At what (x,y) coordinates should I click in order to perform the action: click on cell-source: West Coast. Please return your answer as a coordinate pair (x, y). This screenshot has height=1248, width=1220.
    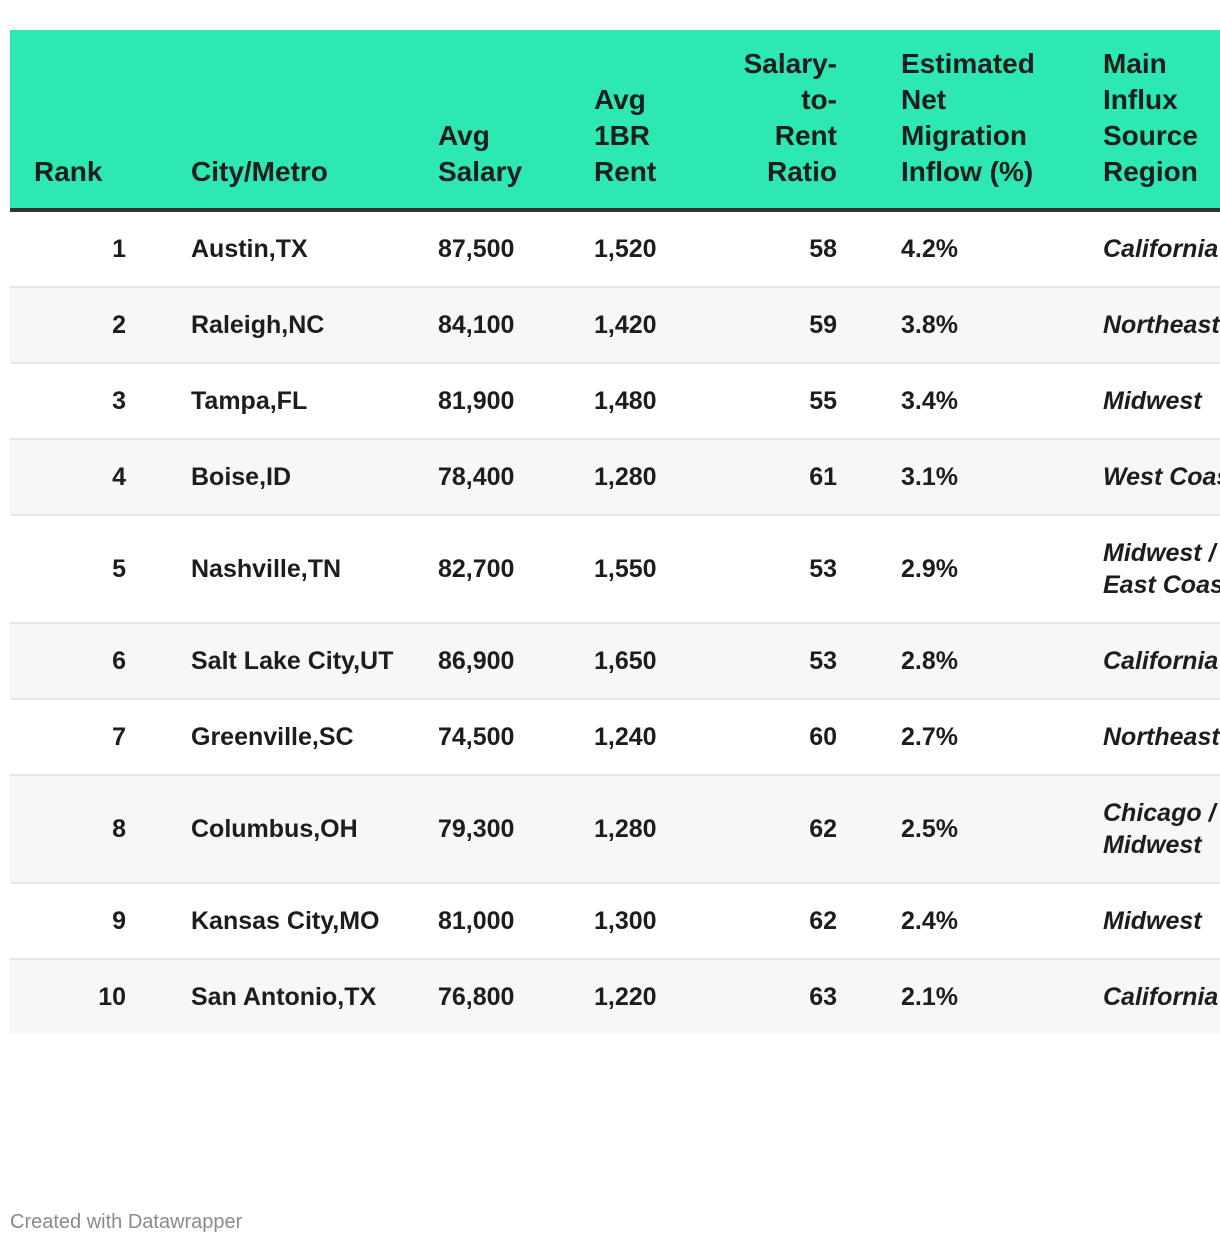
    Looking at the image, I should click on (1161, 477).